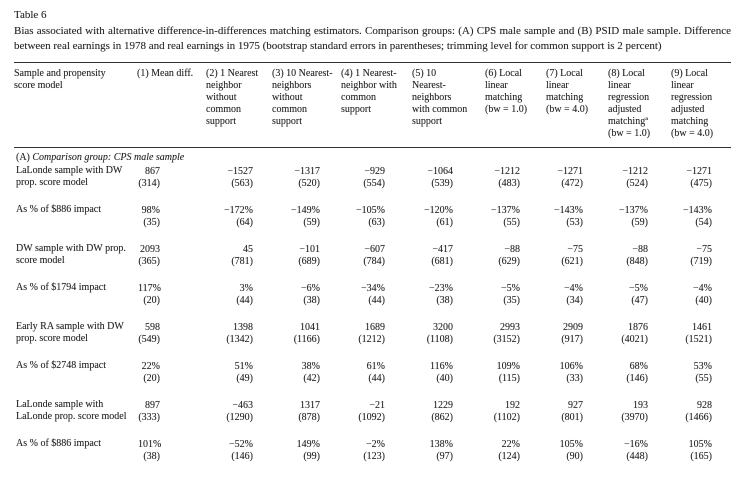 This screenshot has width=739, height=477. Describe the element at coordinates (565, 406) in the screenshot. I see `cell-value: 927` at that location.